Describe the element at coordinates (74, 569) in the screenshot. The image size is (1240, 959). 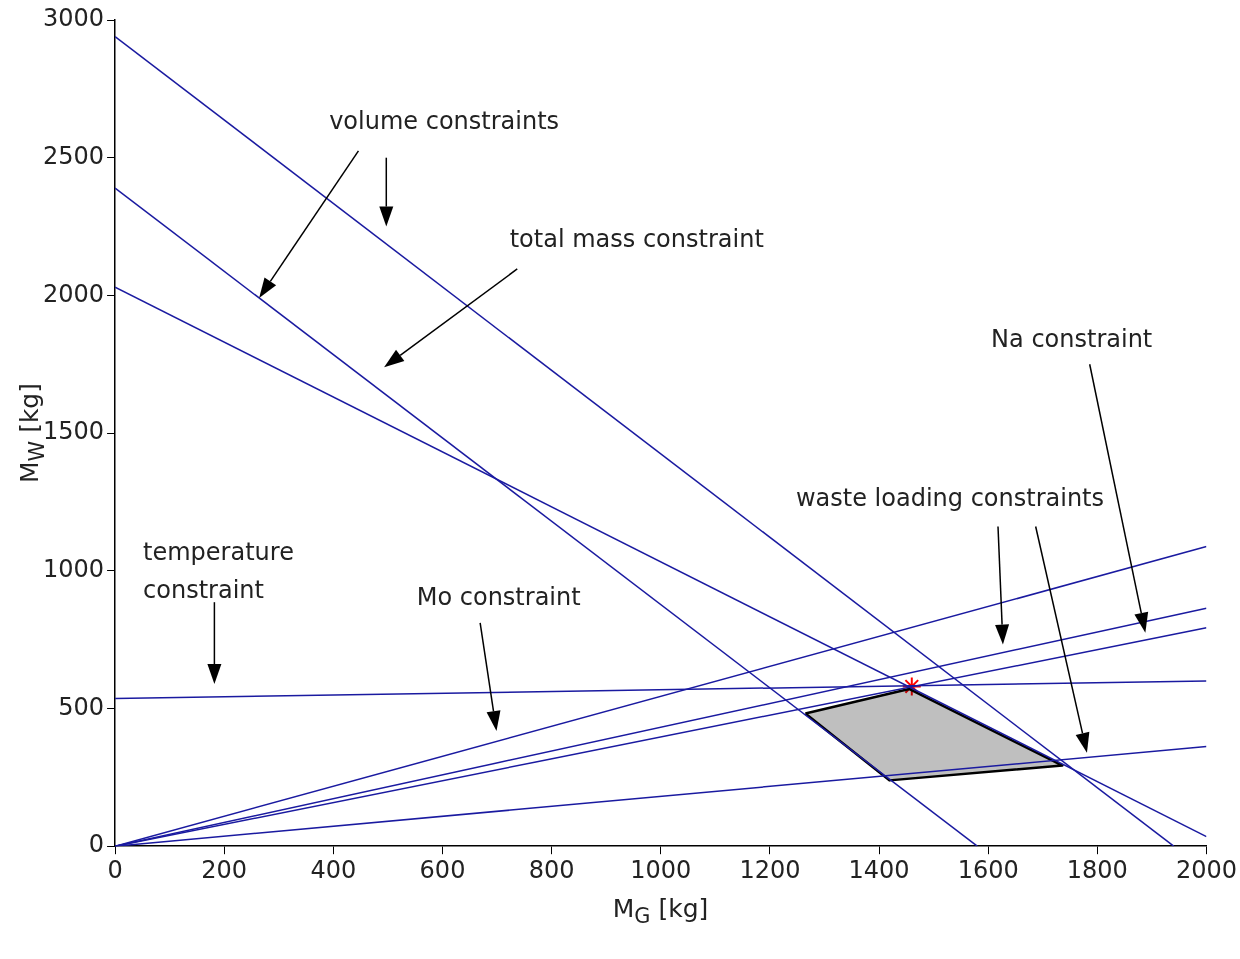
I see `y-tick-label: 1000` at that location.